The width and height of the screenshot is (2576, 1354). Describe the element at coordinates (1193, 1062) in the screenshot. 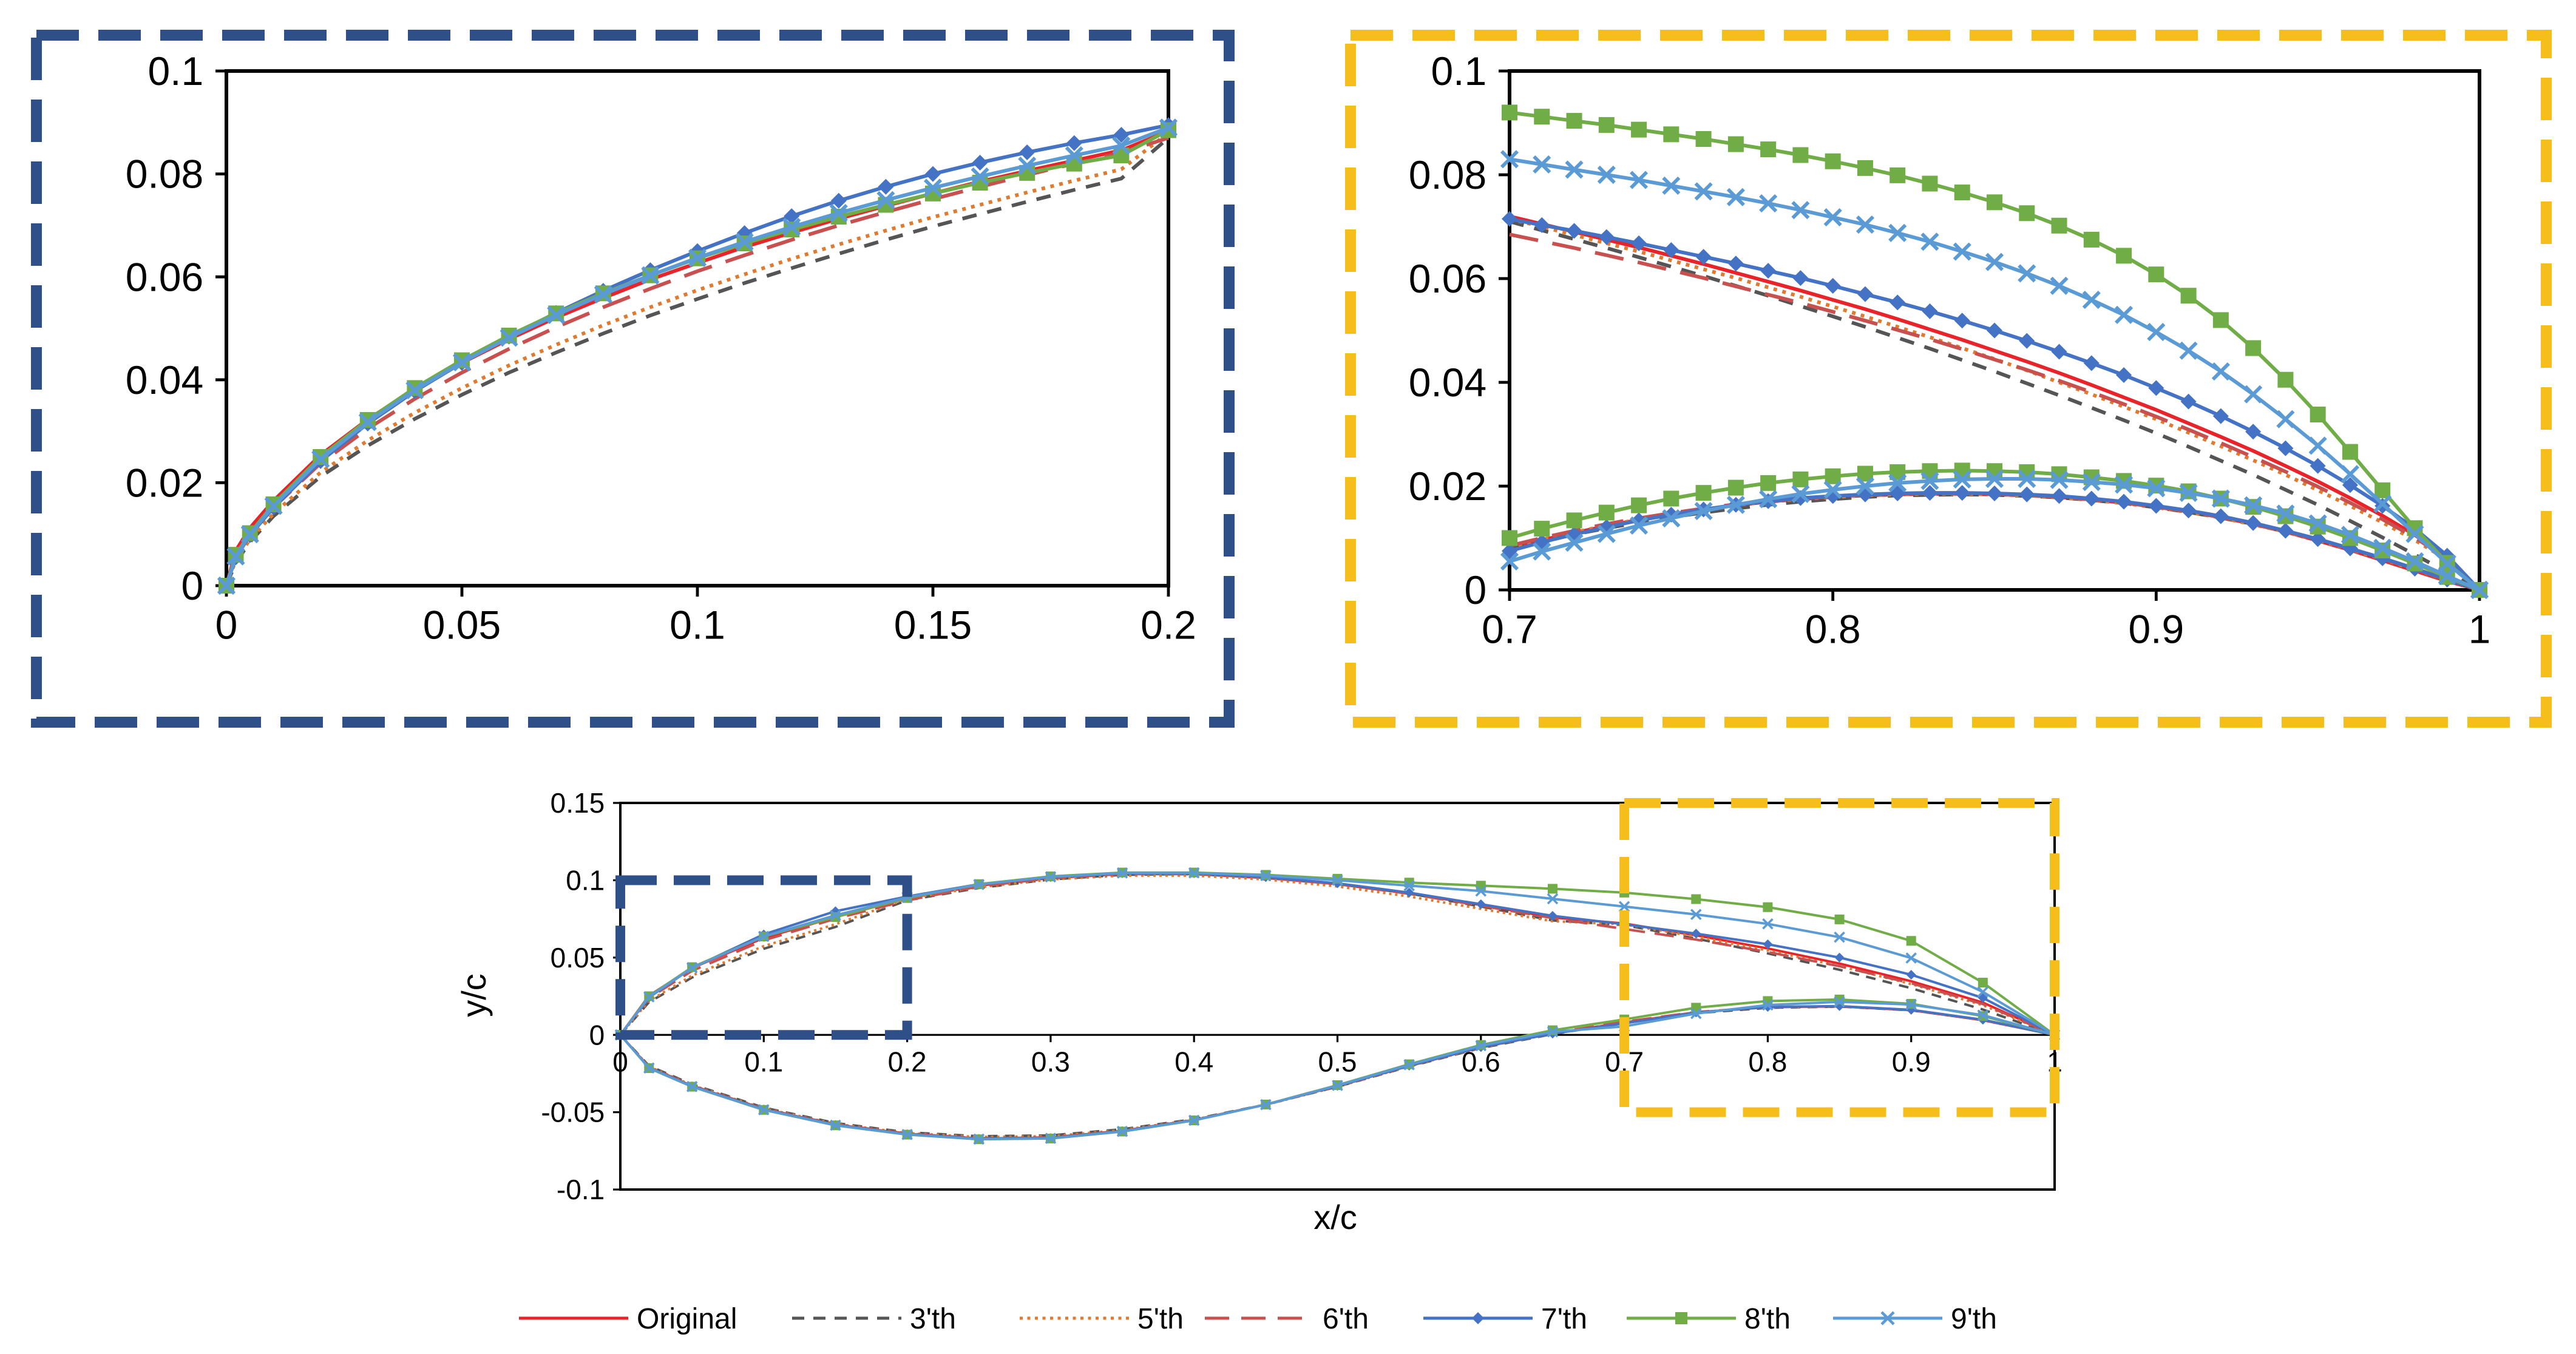

I see `x-tick-label: 0.4` at that location.